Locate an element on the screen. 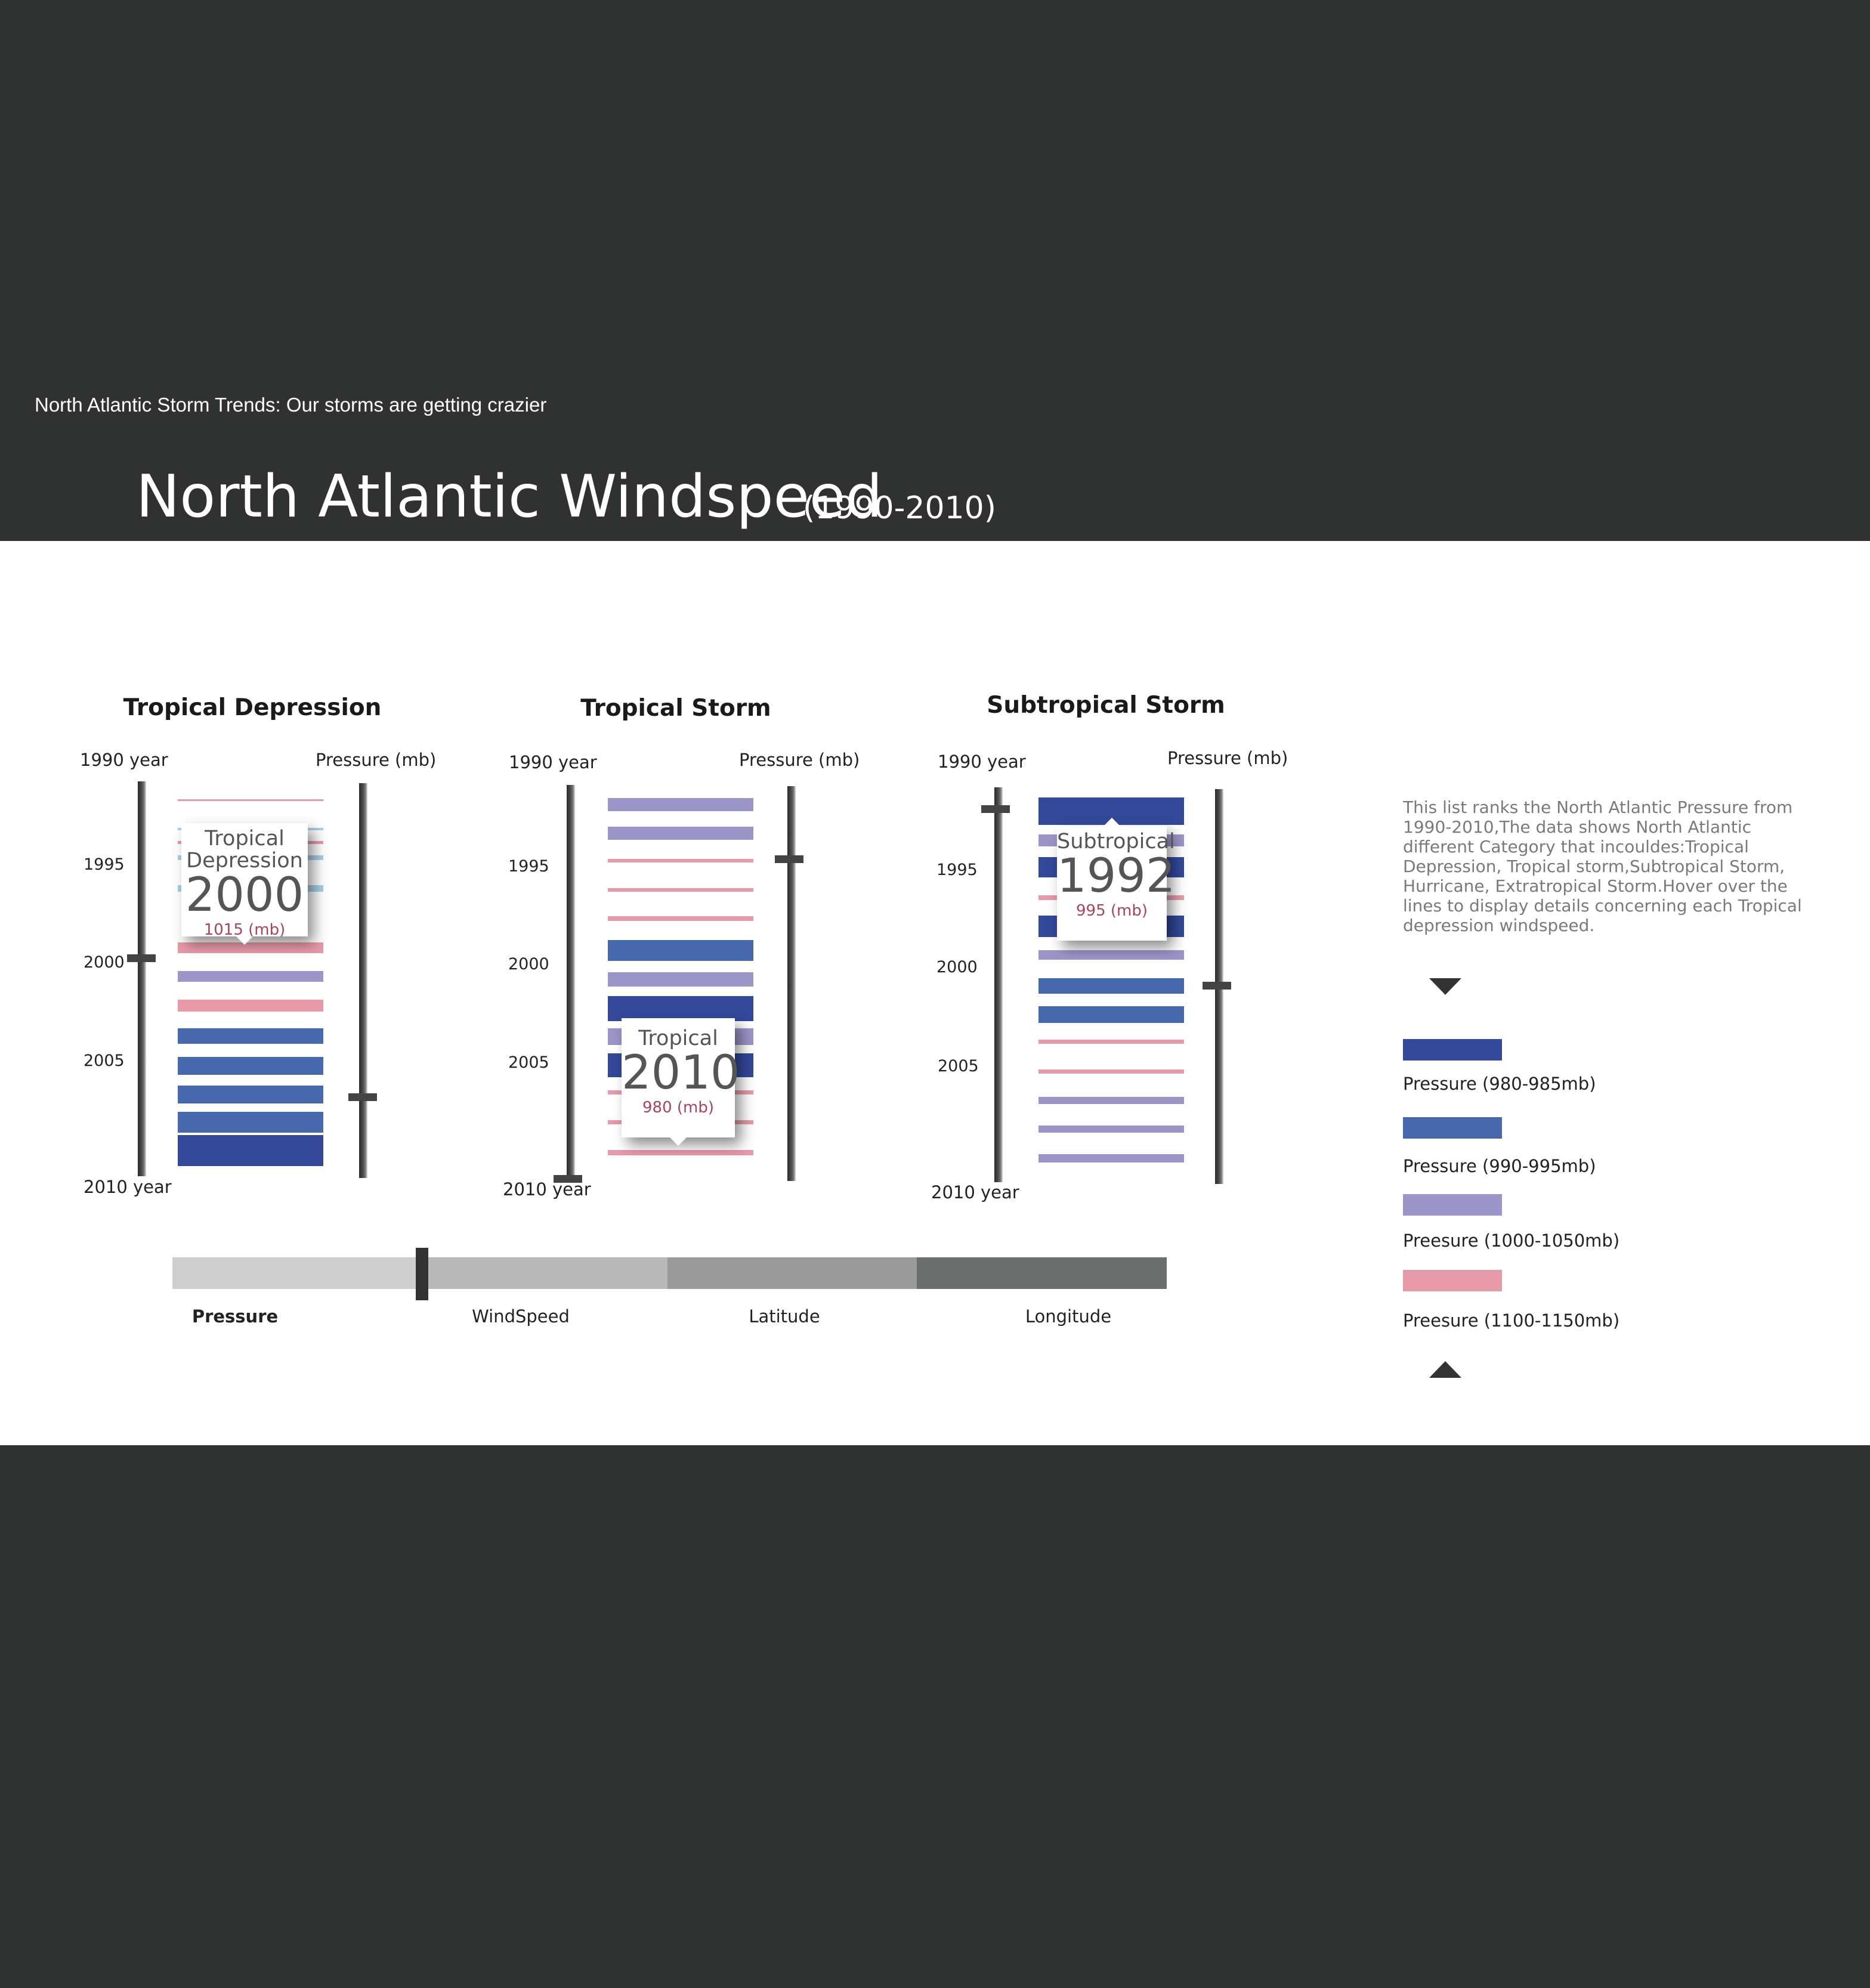 The width and height of the screenshot is (1870, 1988). panel-title-subtropical-storm: Subtropical Storm is located at coordinates (1106, 705).